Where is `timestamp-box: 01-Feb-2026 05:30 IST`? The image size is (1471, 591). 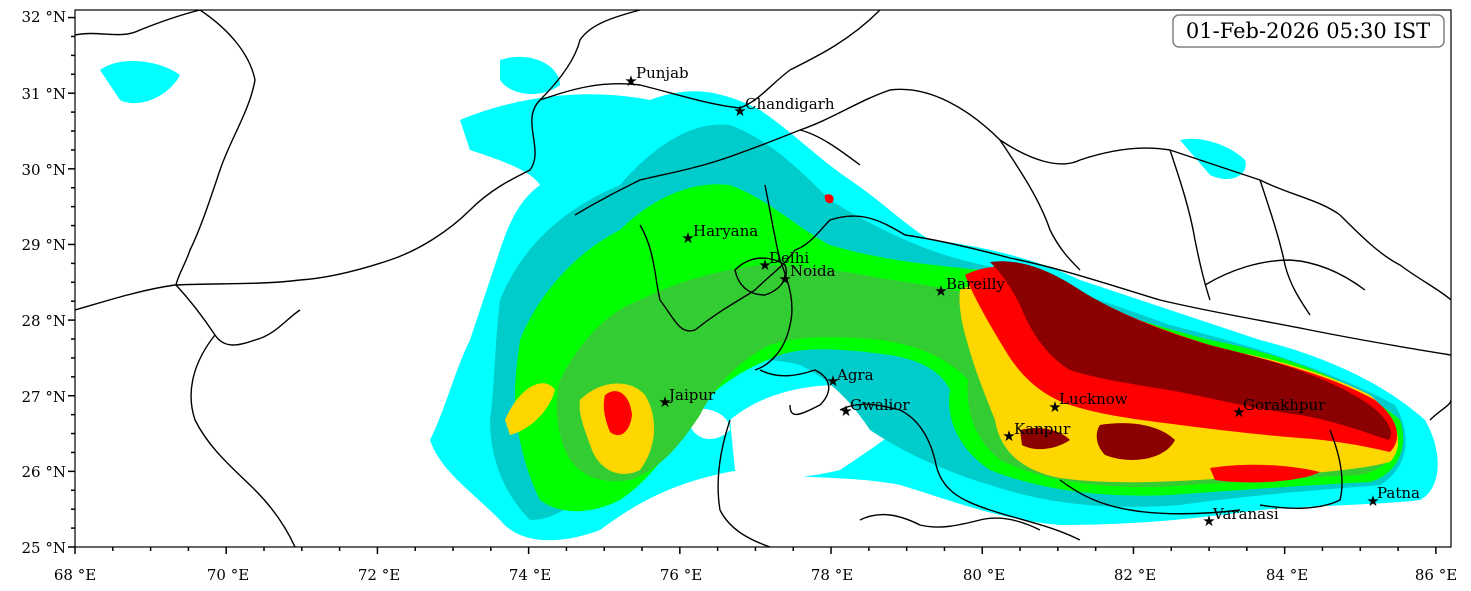 timestamp-box: 01-Feb-2026 05:30 IST is located at coordinates (1308, 31).